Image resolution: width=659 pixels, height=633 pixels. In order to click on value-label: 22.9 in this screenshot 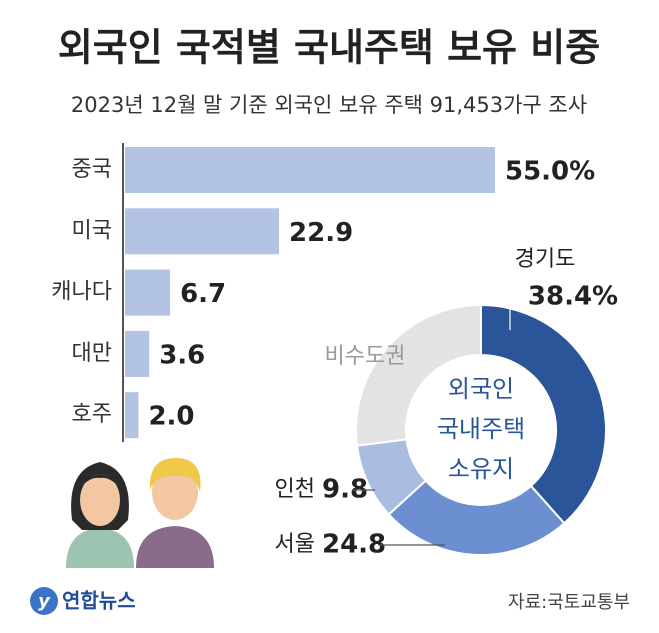, I will do `click(321, 233)`.